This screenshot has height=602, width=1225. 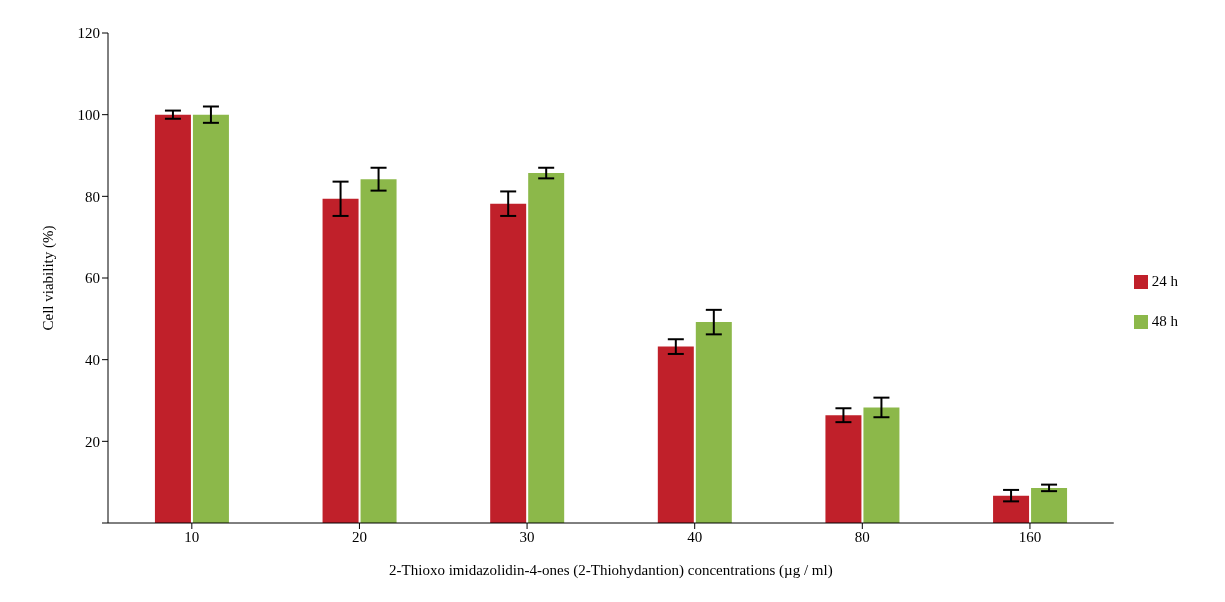 I want to click on x-tick-label: 10, so click(x=192, y=536).